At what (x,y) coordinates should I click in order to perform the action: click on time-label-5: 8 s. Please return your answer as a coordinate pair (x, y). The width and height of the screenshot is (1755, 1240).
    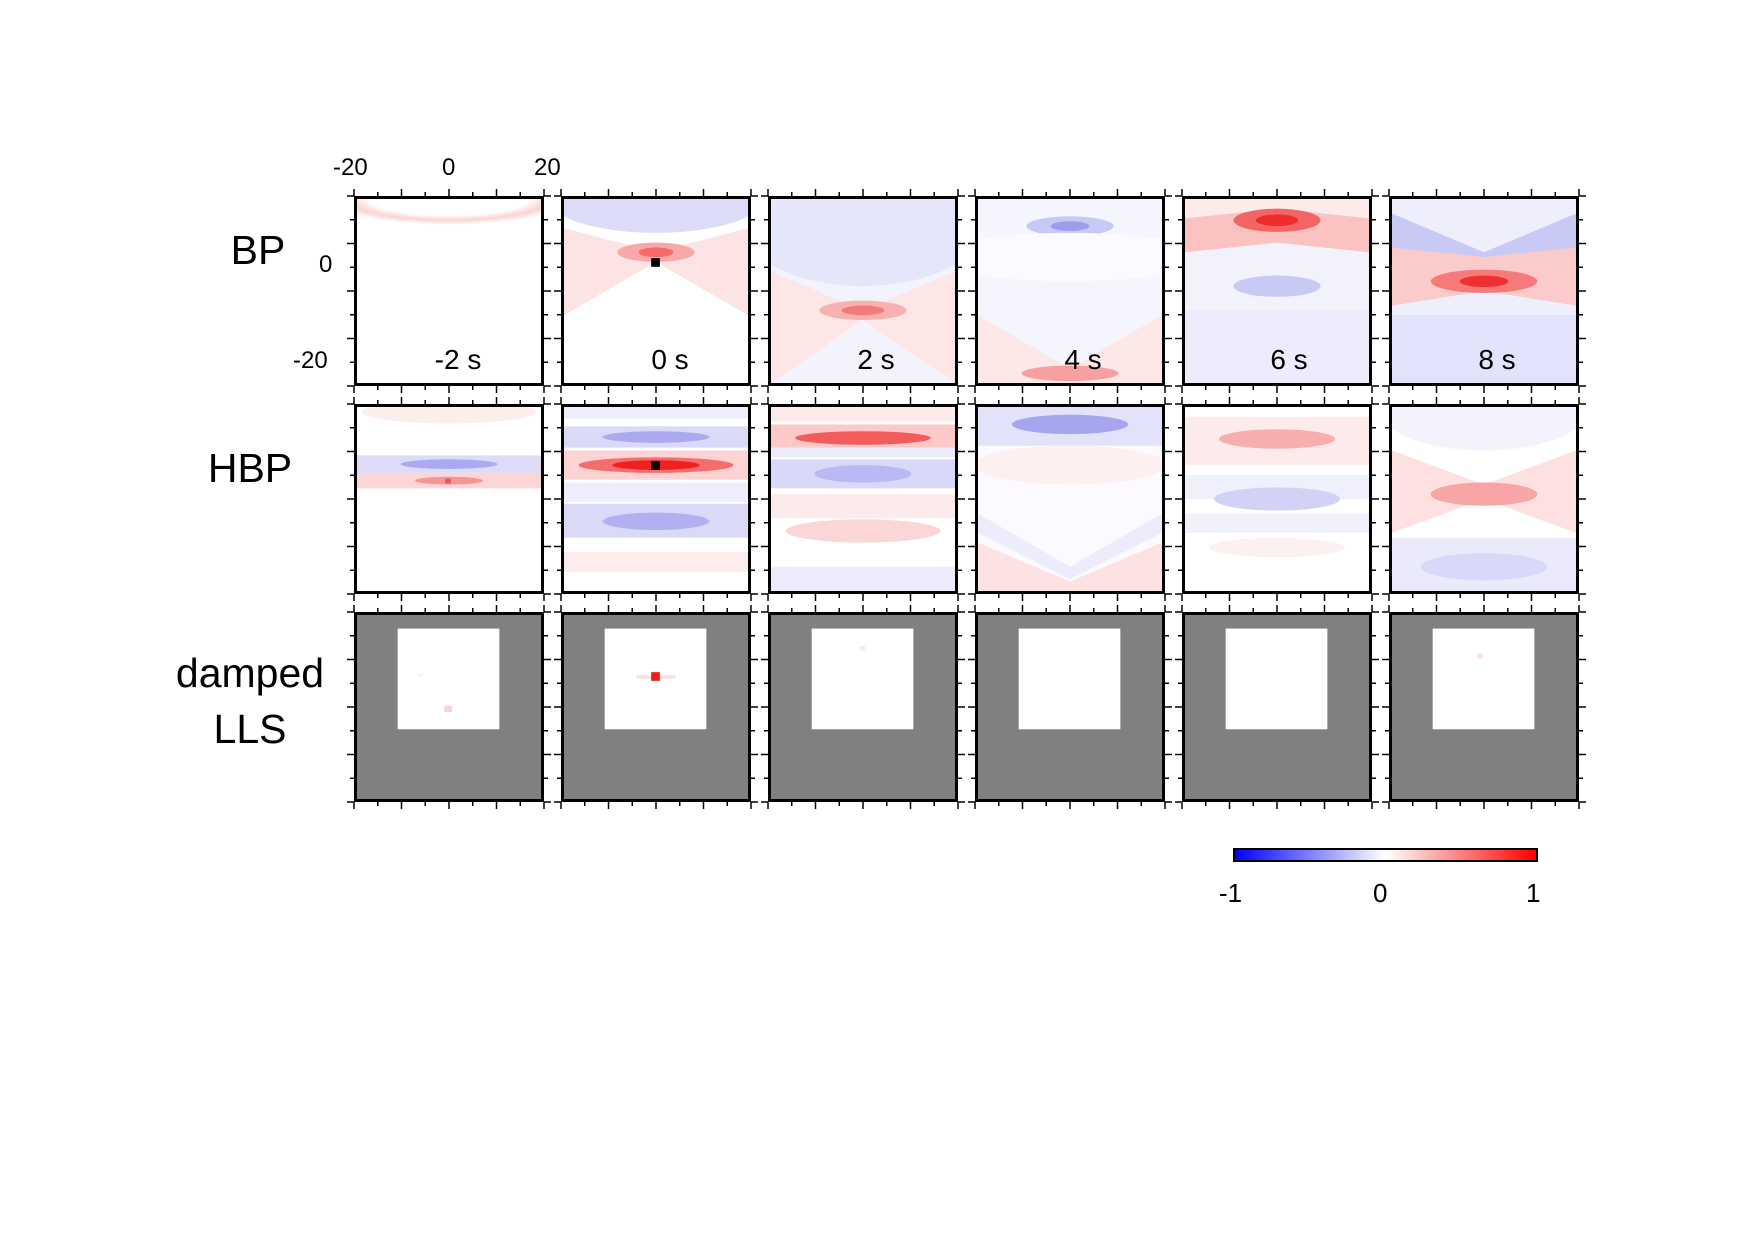
    Looking at the image, I should click on (1497, 359).